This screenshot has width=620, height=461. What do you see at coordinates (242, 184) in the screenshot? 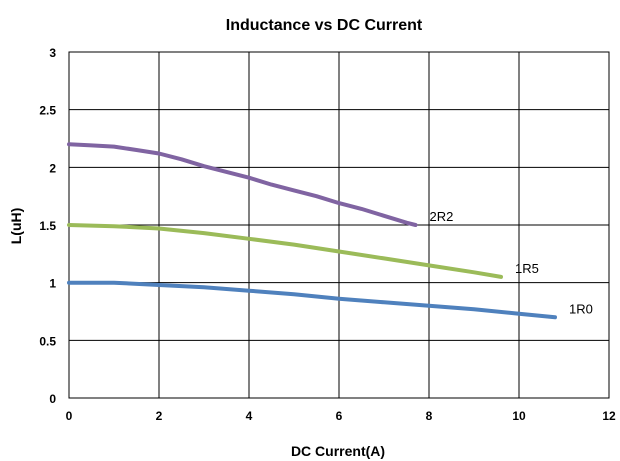
I see `series-line-2r2` at bounding box center [242, 184].